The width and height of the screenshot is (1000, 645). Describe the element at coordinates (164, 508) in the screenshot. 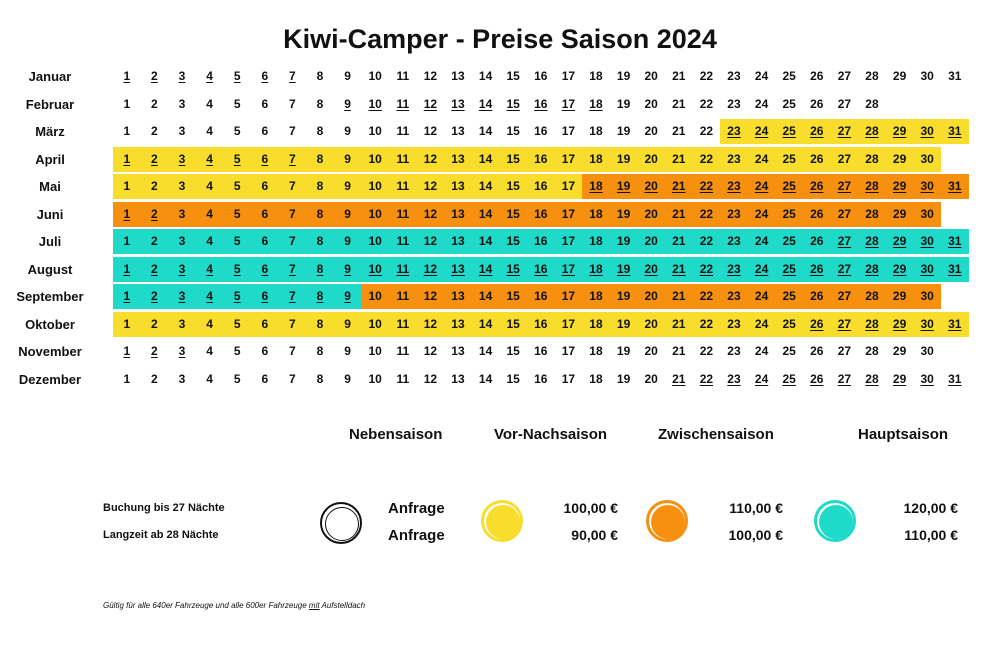

I see `legend-row-label-buchung: Buchung bis 27 Nächte` at that location.